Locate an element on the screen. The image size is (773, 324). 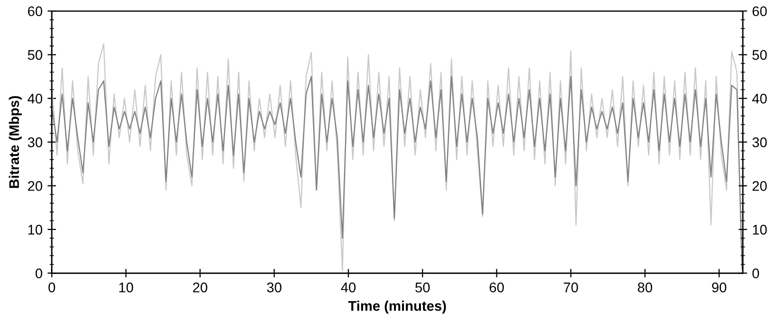
y-tick-label: 30 is located at coordinates (35, 142).